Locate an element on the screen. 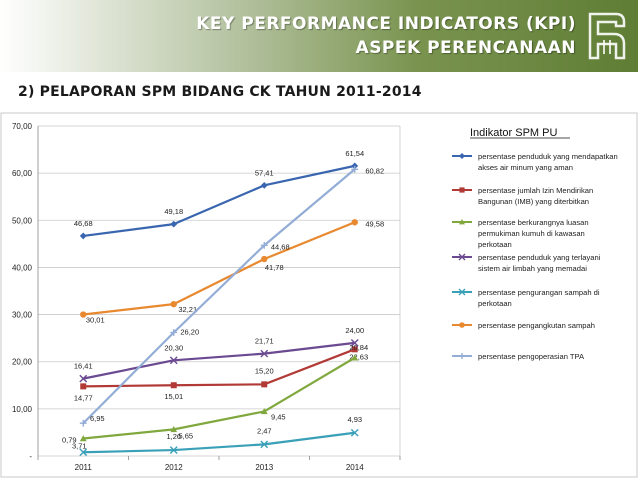 The height and width of the screenshot is (483, 638). data-label: 5,65 is located at coordinates (185, 435).